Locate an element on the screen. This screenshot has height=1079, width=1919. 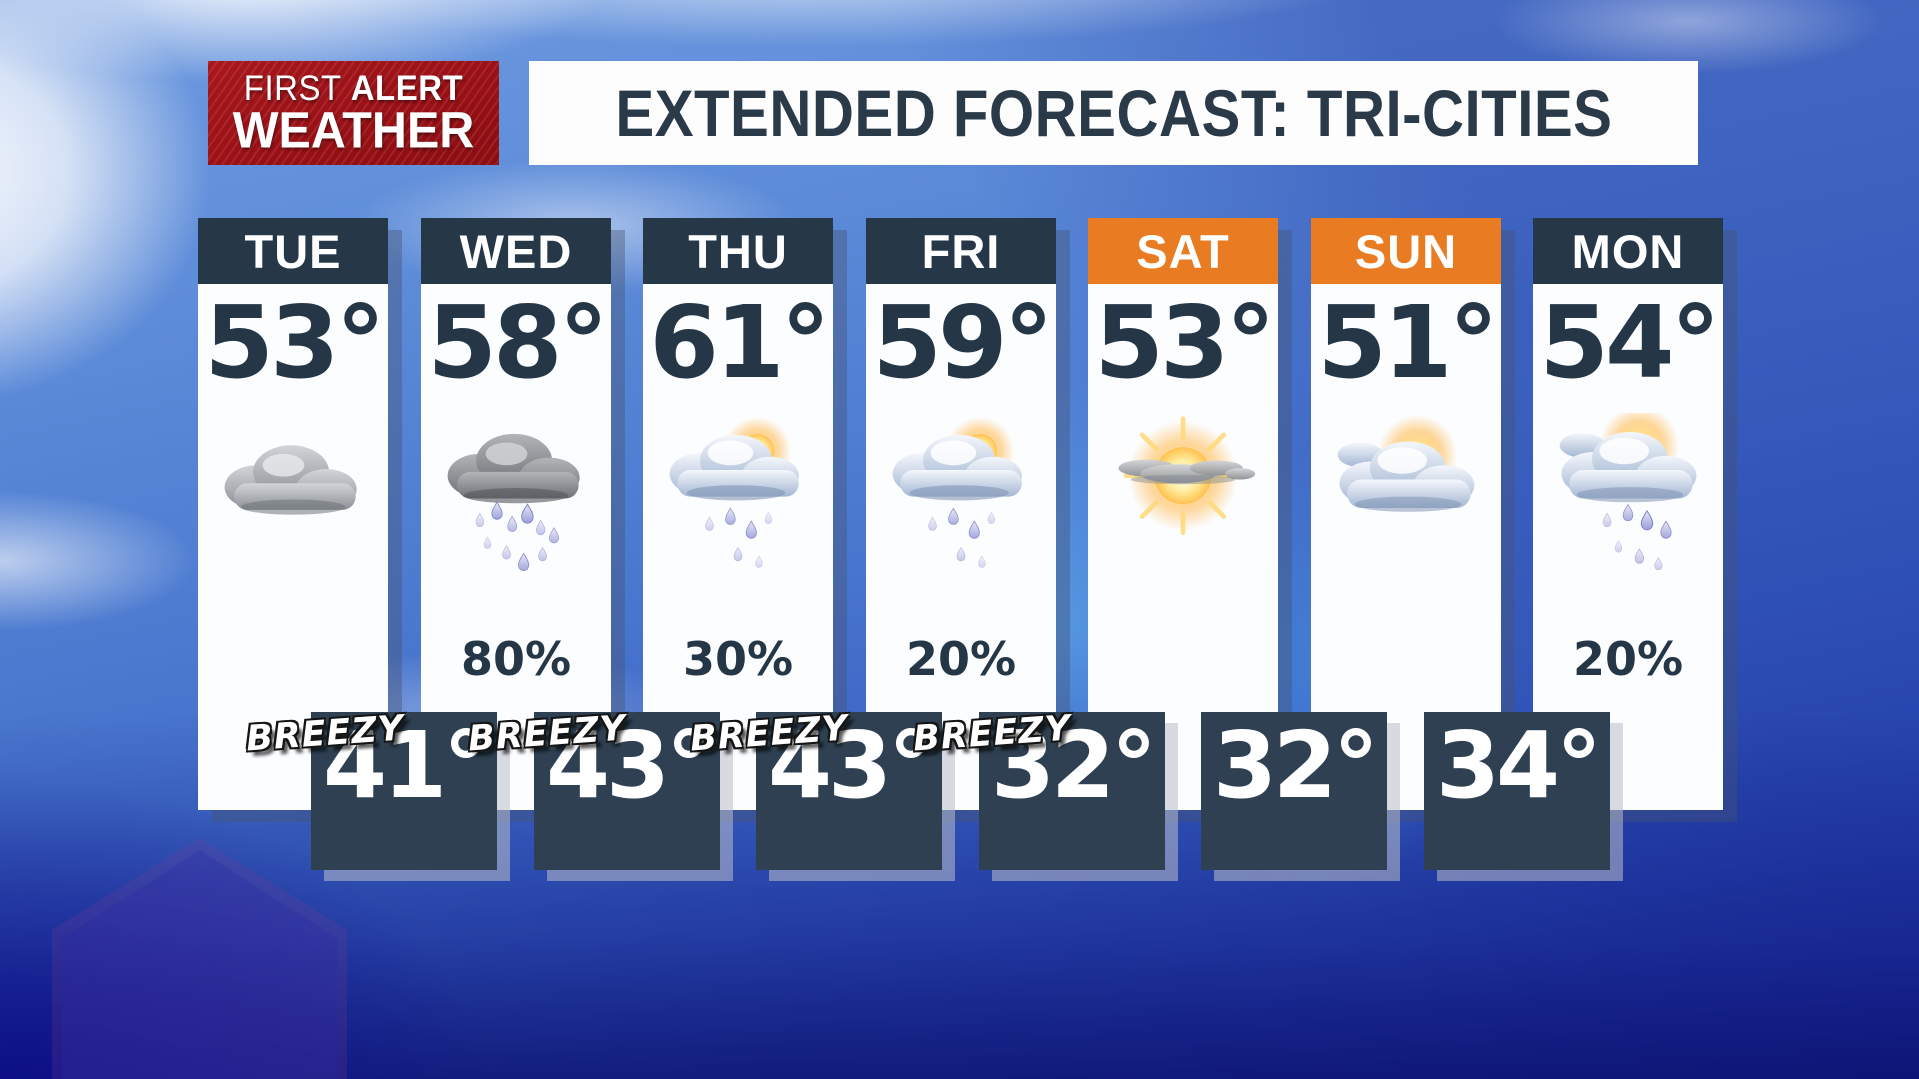
high-temperature: 61° is located at coordinates (739, 342).